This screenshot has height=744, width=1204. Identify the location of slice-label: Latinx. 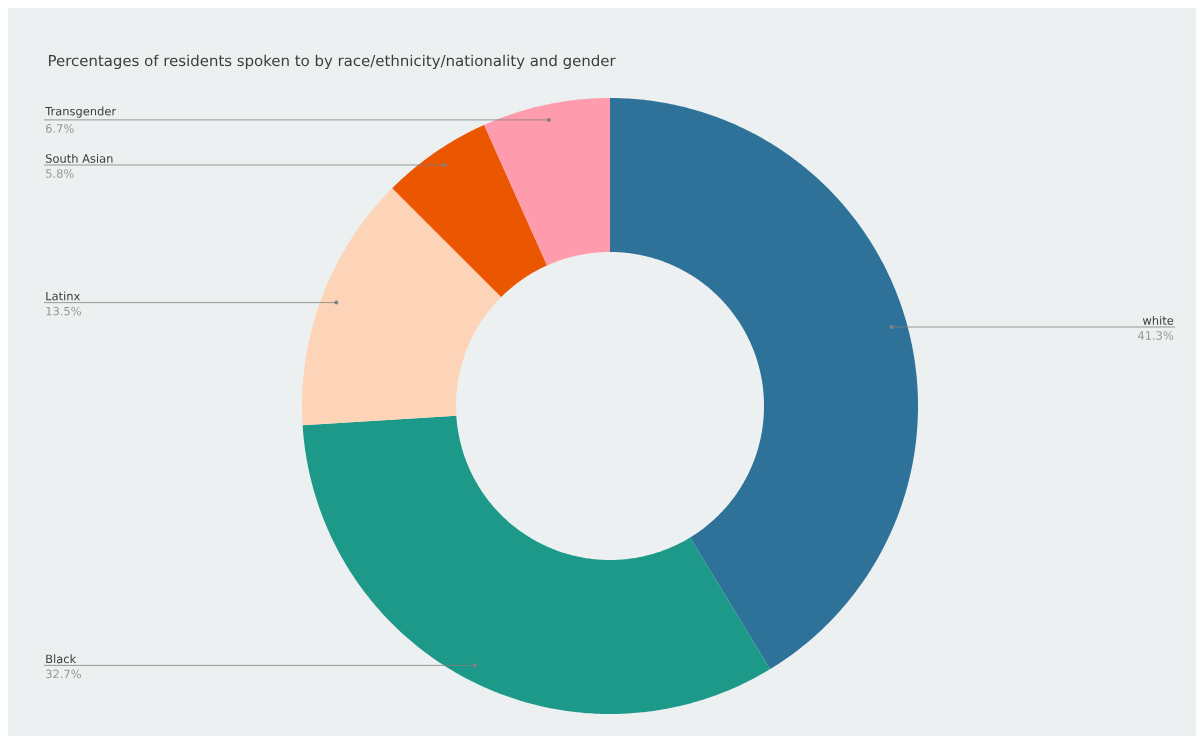
(63, 296).